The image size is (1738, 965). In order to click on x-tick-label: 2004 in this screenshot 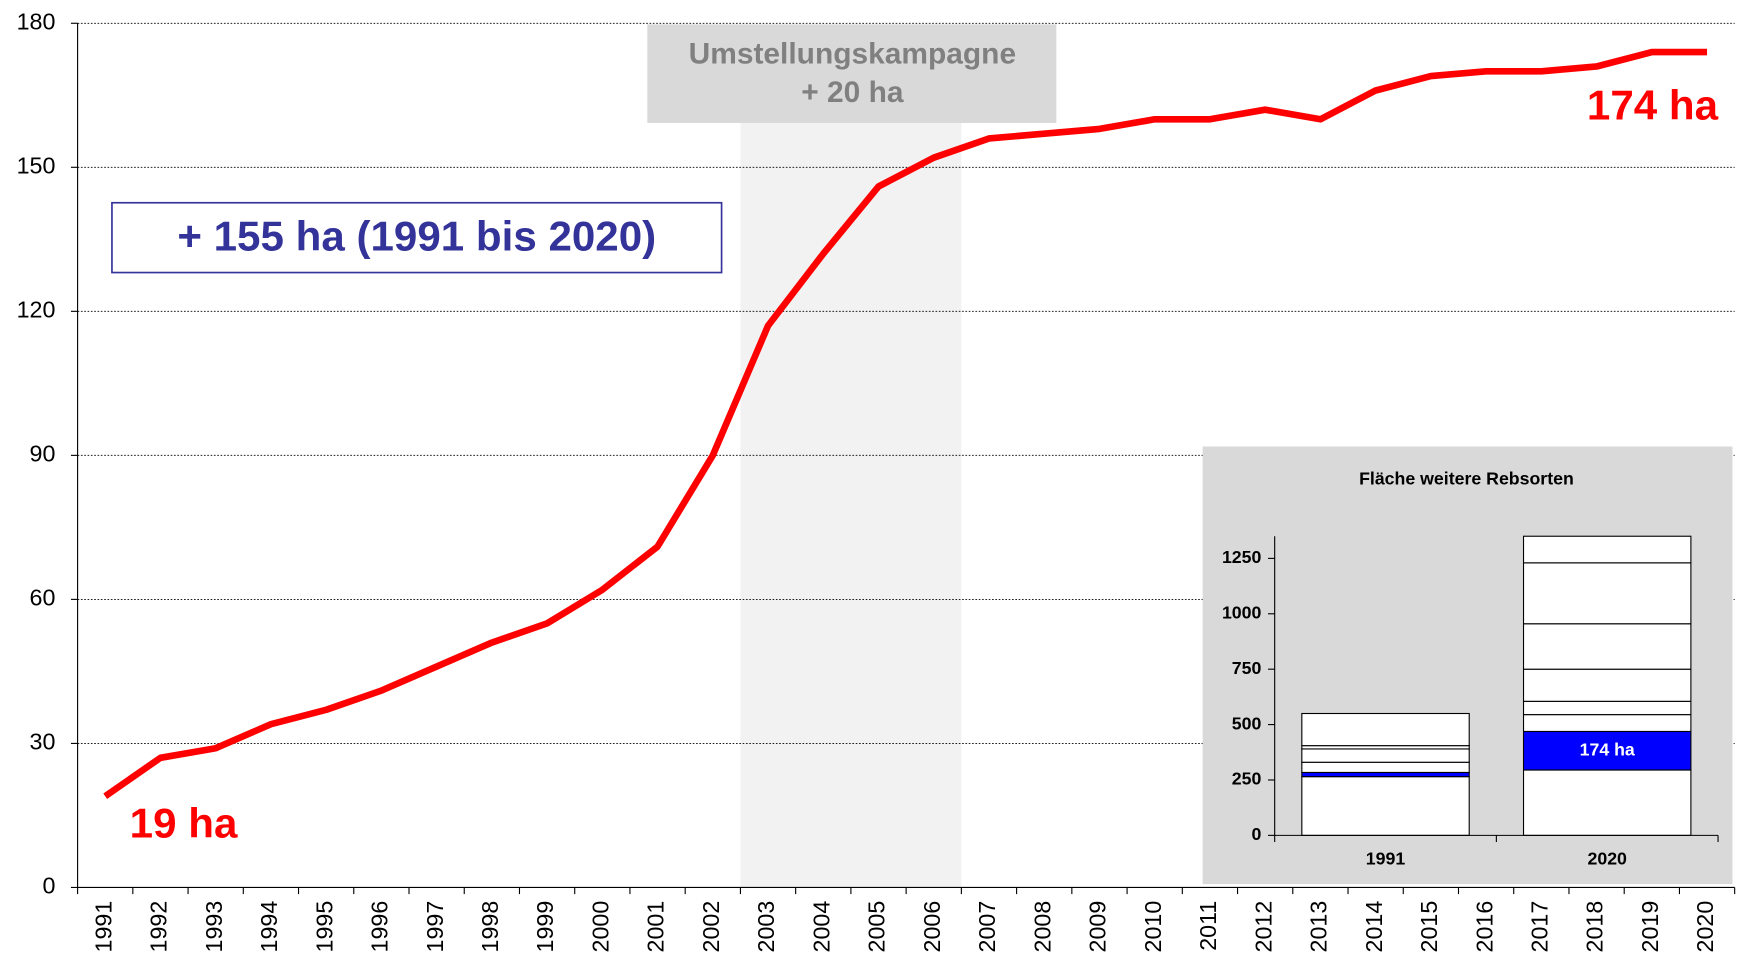, I will do `click(821, 927)`.